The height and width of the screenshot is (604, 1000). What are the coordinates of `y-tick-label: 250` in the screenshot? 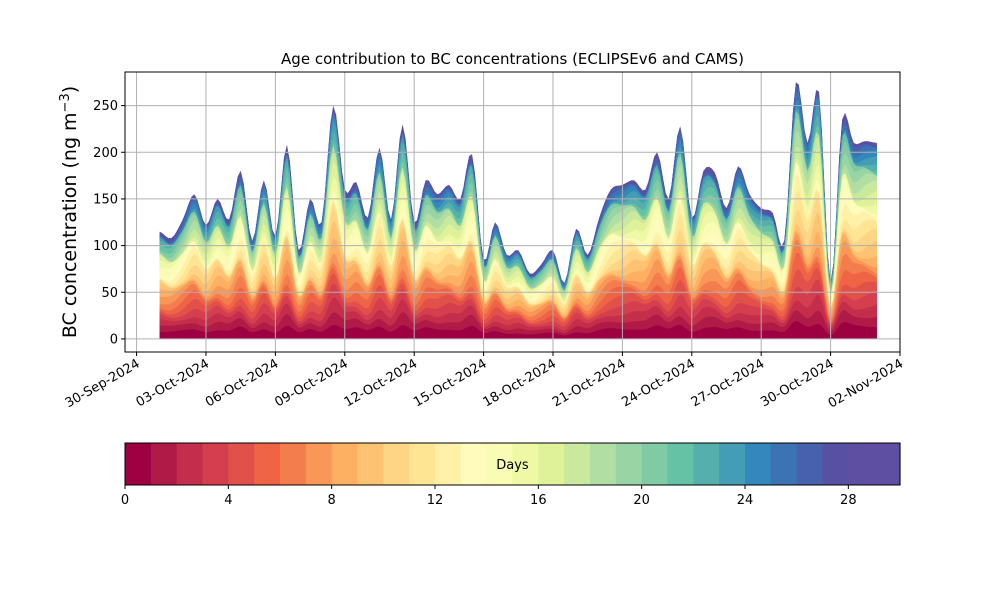 It's located at (105, 106).